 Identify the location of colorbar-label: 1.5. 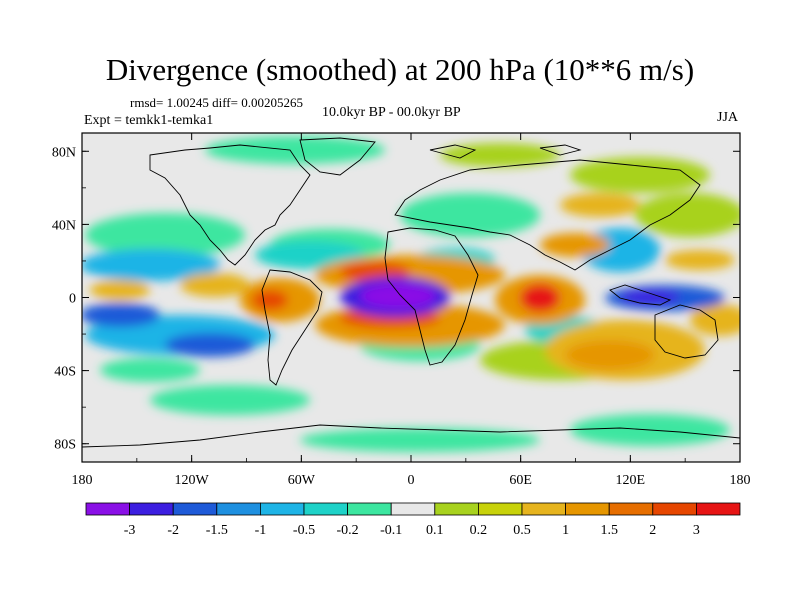
(609, 530).